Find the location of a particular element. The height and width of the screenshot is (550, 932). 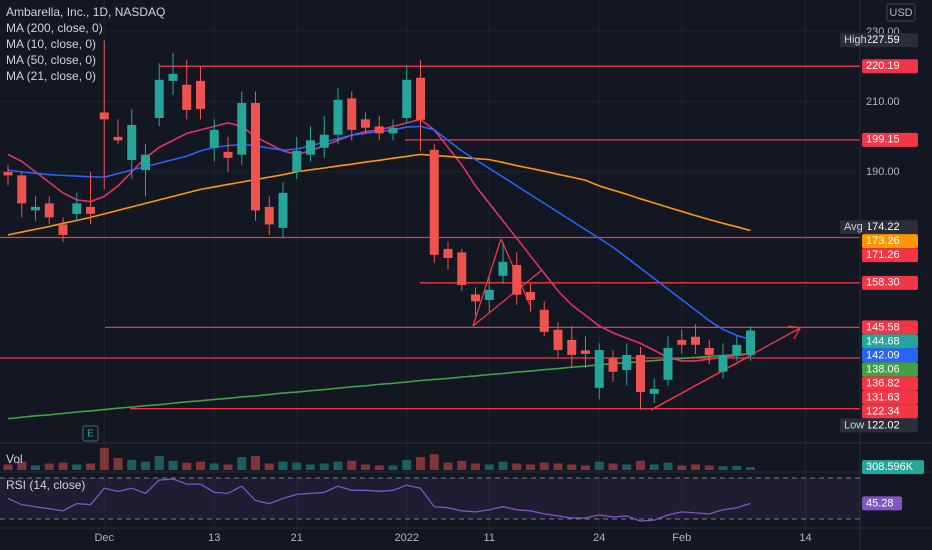

x-tick-label: 11 is located at coordinates (489, 538).